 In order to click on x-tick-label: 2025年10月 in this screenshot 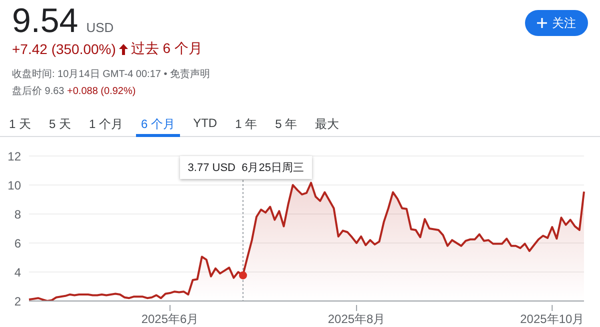, I will do `click(552, 319)`.